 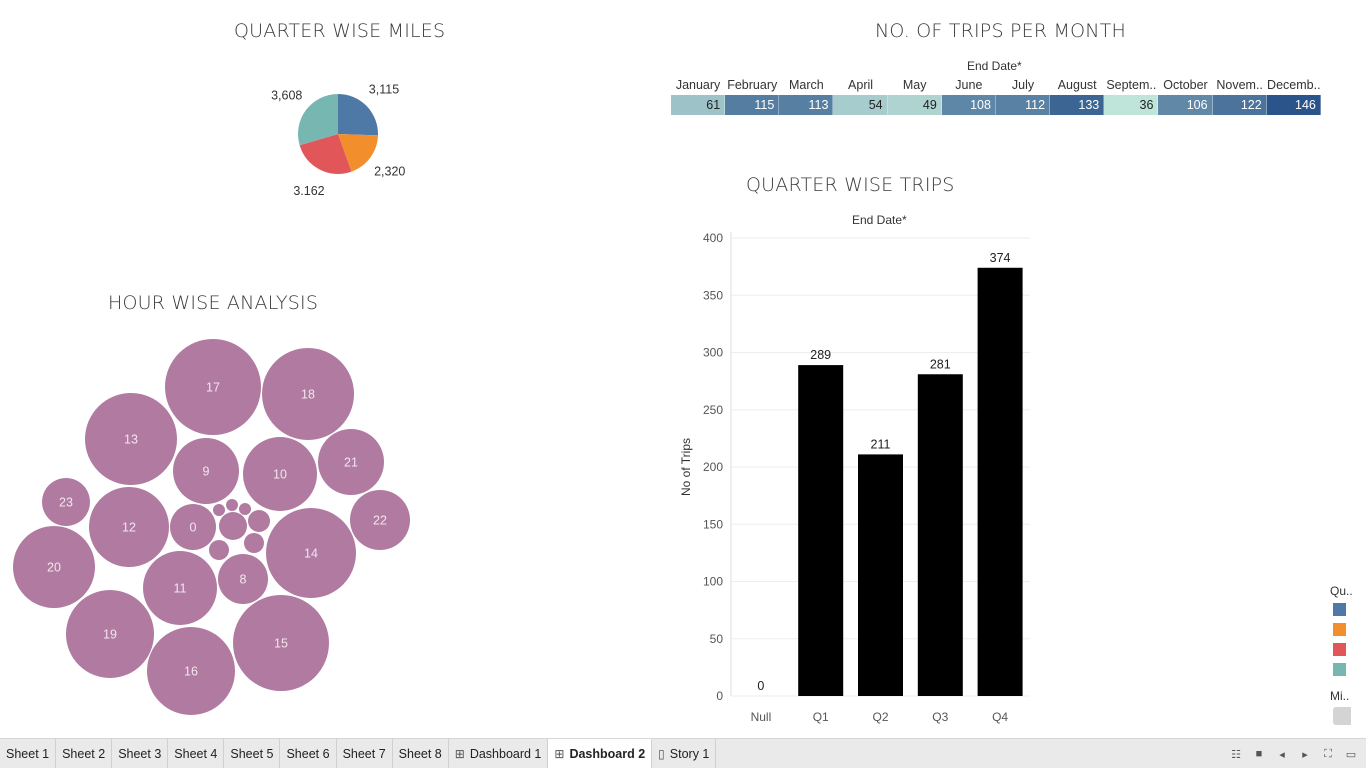 What do you see at coordinates (1305, 754) in the screenshot?
I see `next-sheet-icon: ▸` at bounding box center [1305, 754].